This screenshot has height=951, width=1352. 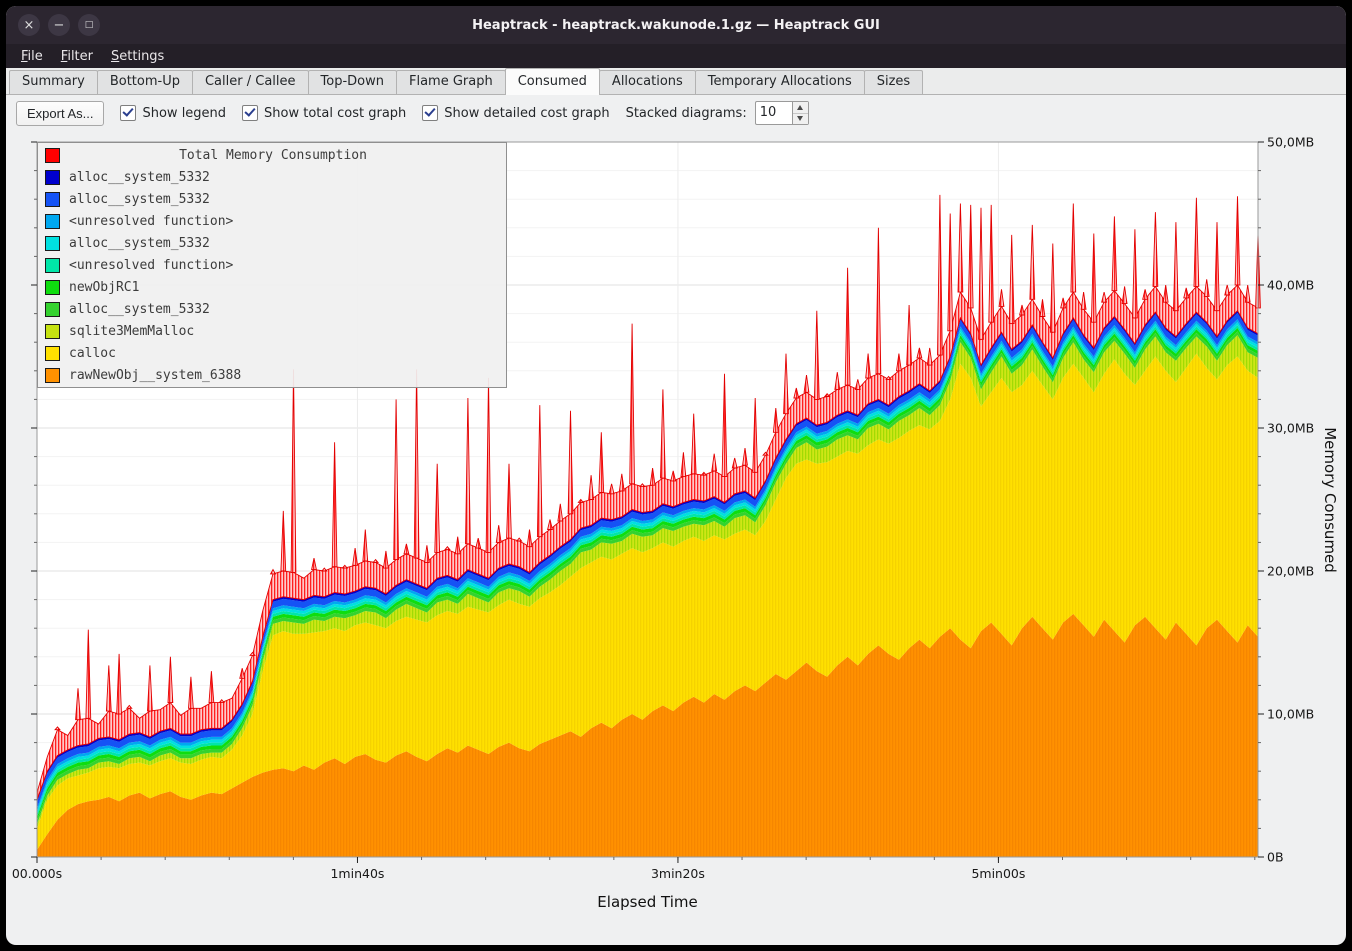 I want to click on show-detailed-cost-option: Show detailed cost graph, so click(x=516, y=113).